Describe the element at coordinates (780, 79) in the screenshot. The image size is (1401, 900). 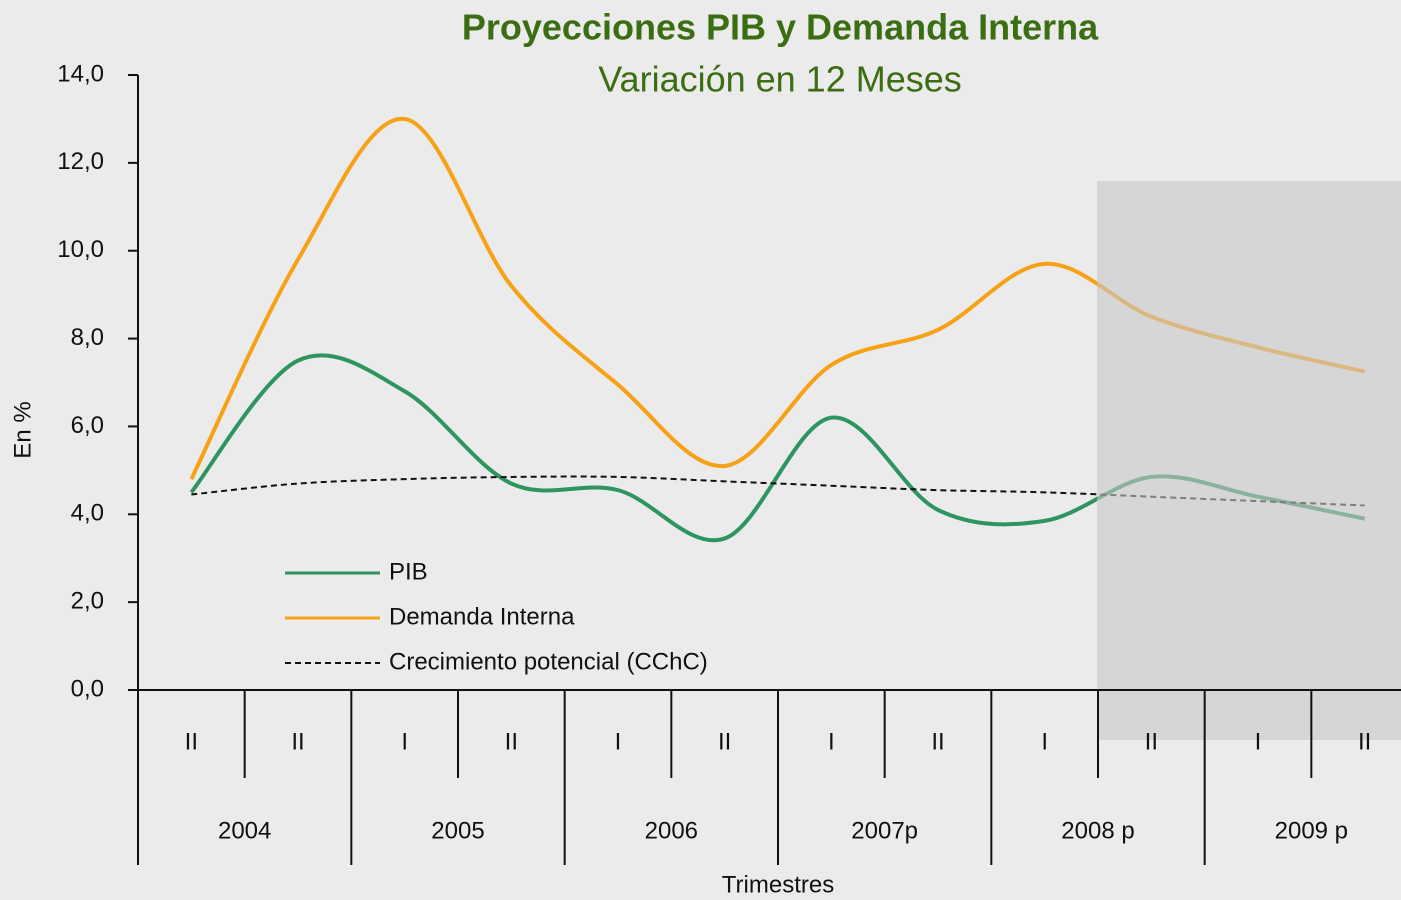
I see `chart-subtitle: Variación en 12 Meses` at that location.